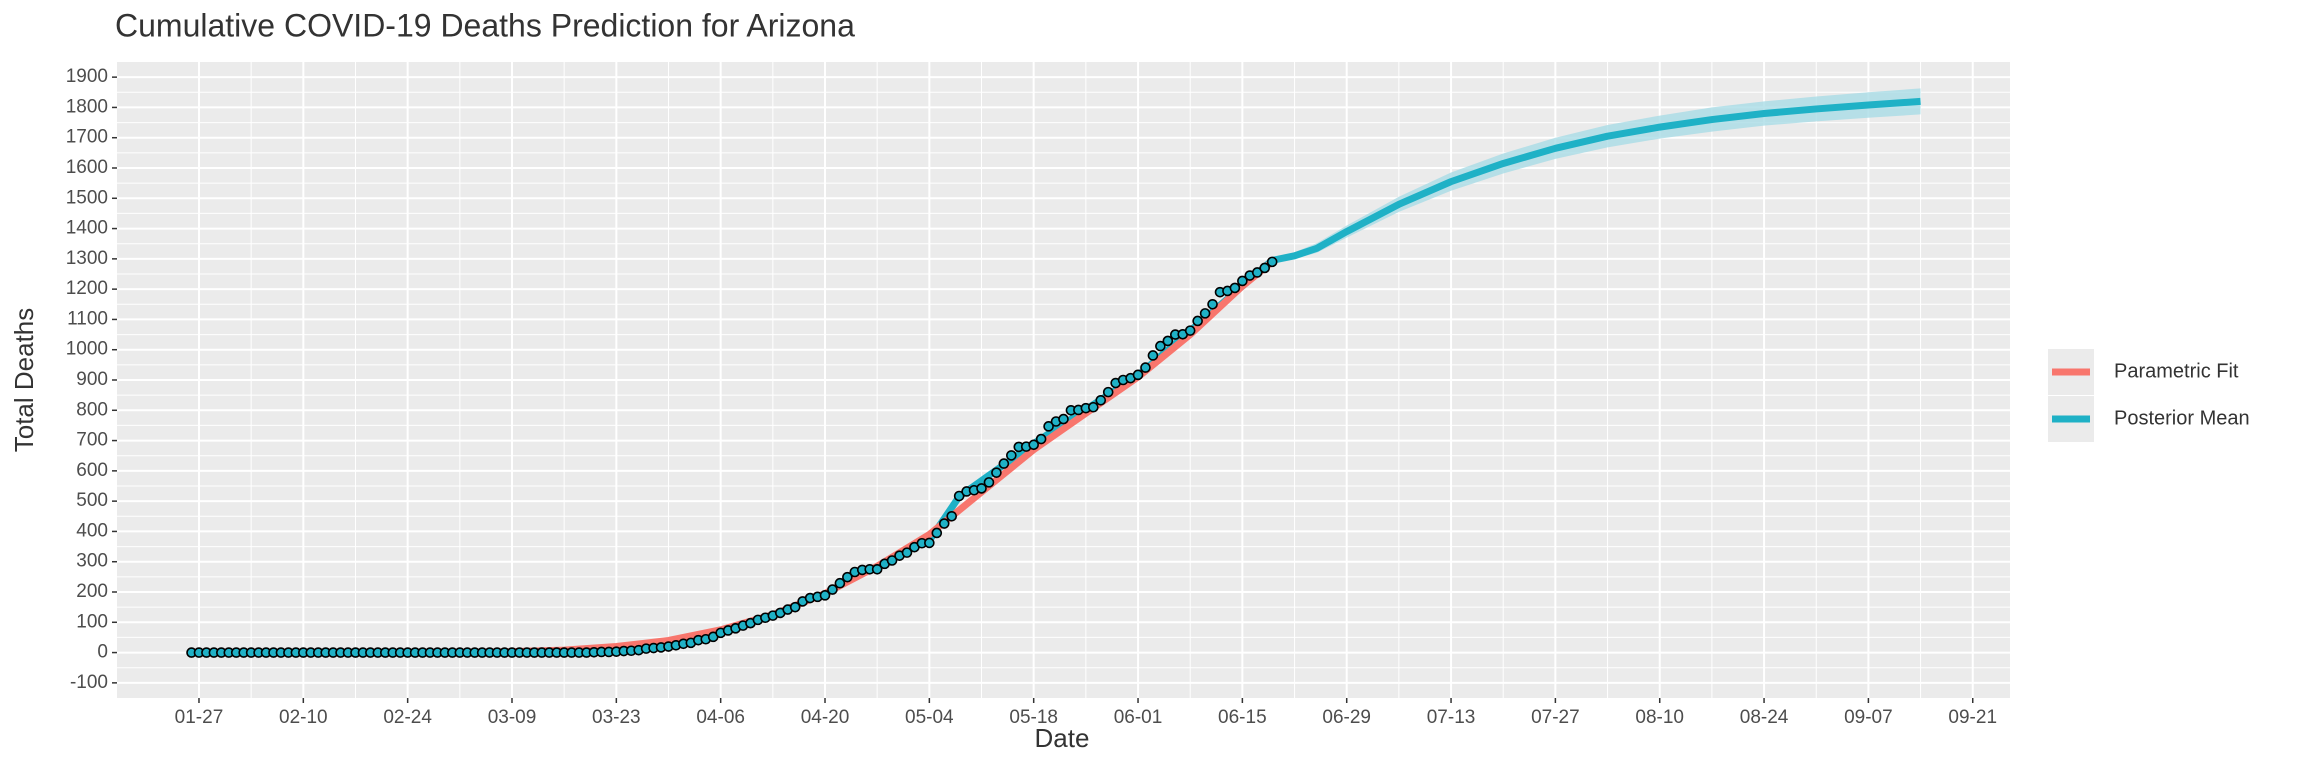  Describe the element at coordinates (87, 76) in the screenshot. I see `y-tick-label: 1900` at that location.